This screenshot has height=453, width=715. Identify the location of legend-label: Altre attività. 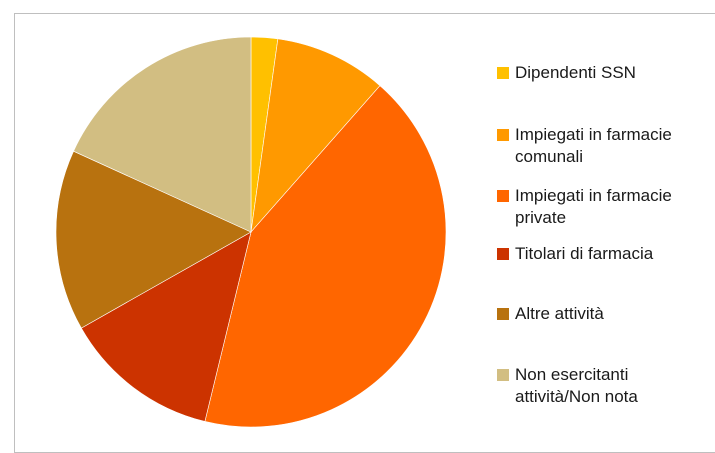
(559, 313).